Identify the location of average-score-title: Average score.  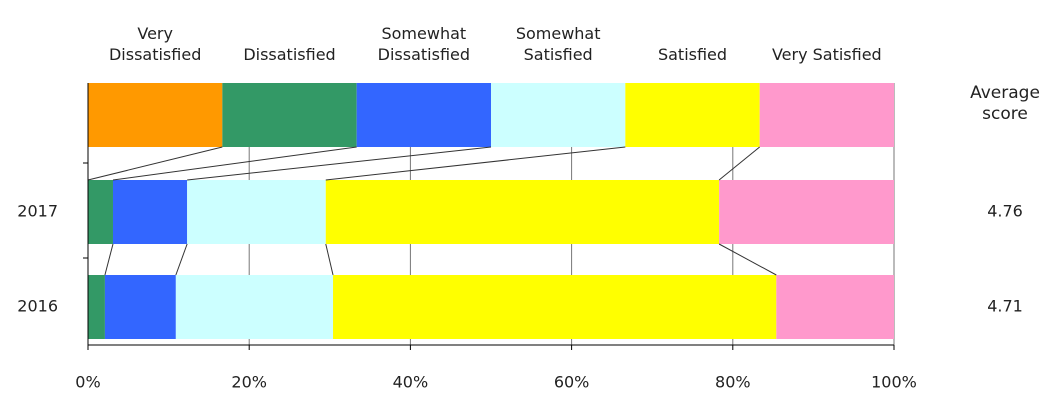
(1005, 103).